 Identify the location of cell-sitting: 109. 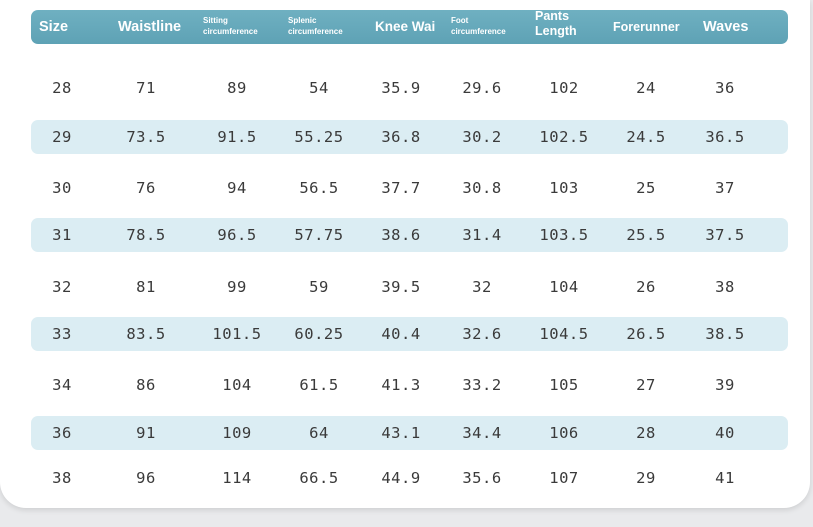
(237, 433).